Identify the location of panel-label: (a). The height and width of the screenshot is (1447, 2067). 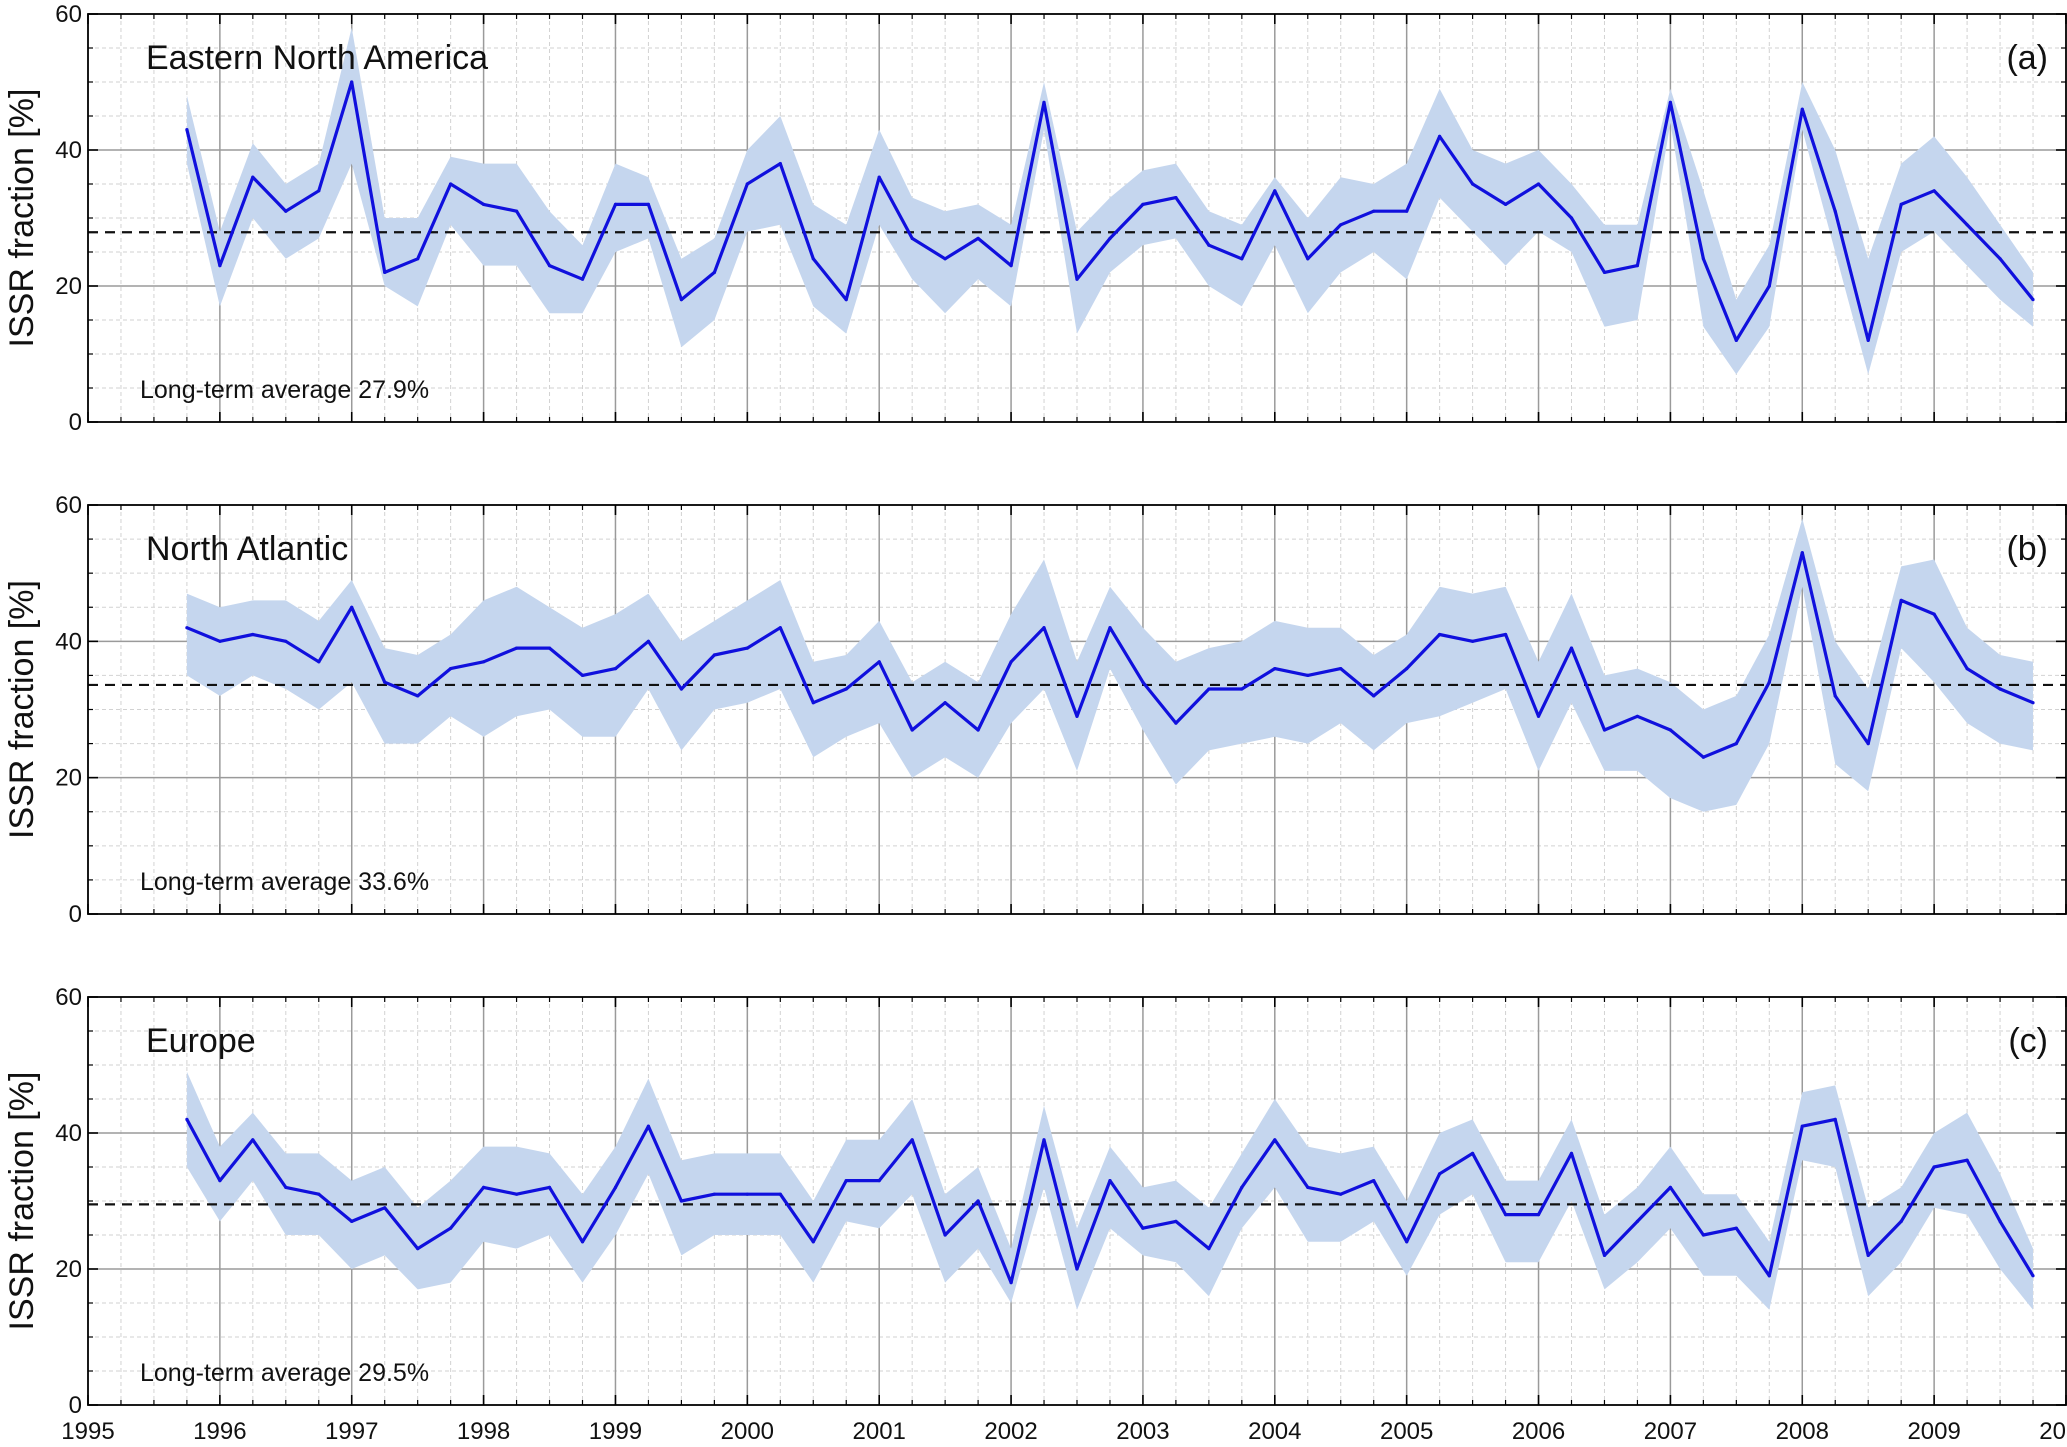
(2027, 58).